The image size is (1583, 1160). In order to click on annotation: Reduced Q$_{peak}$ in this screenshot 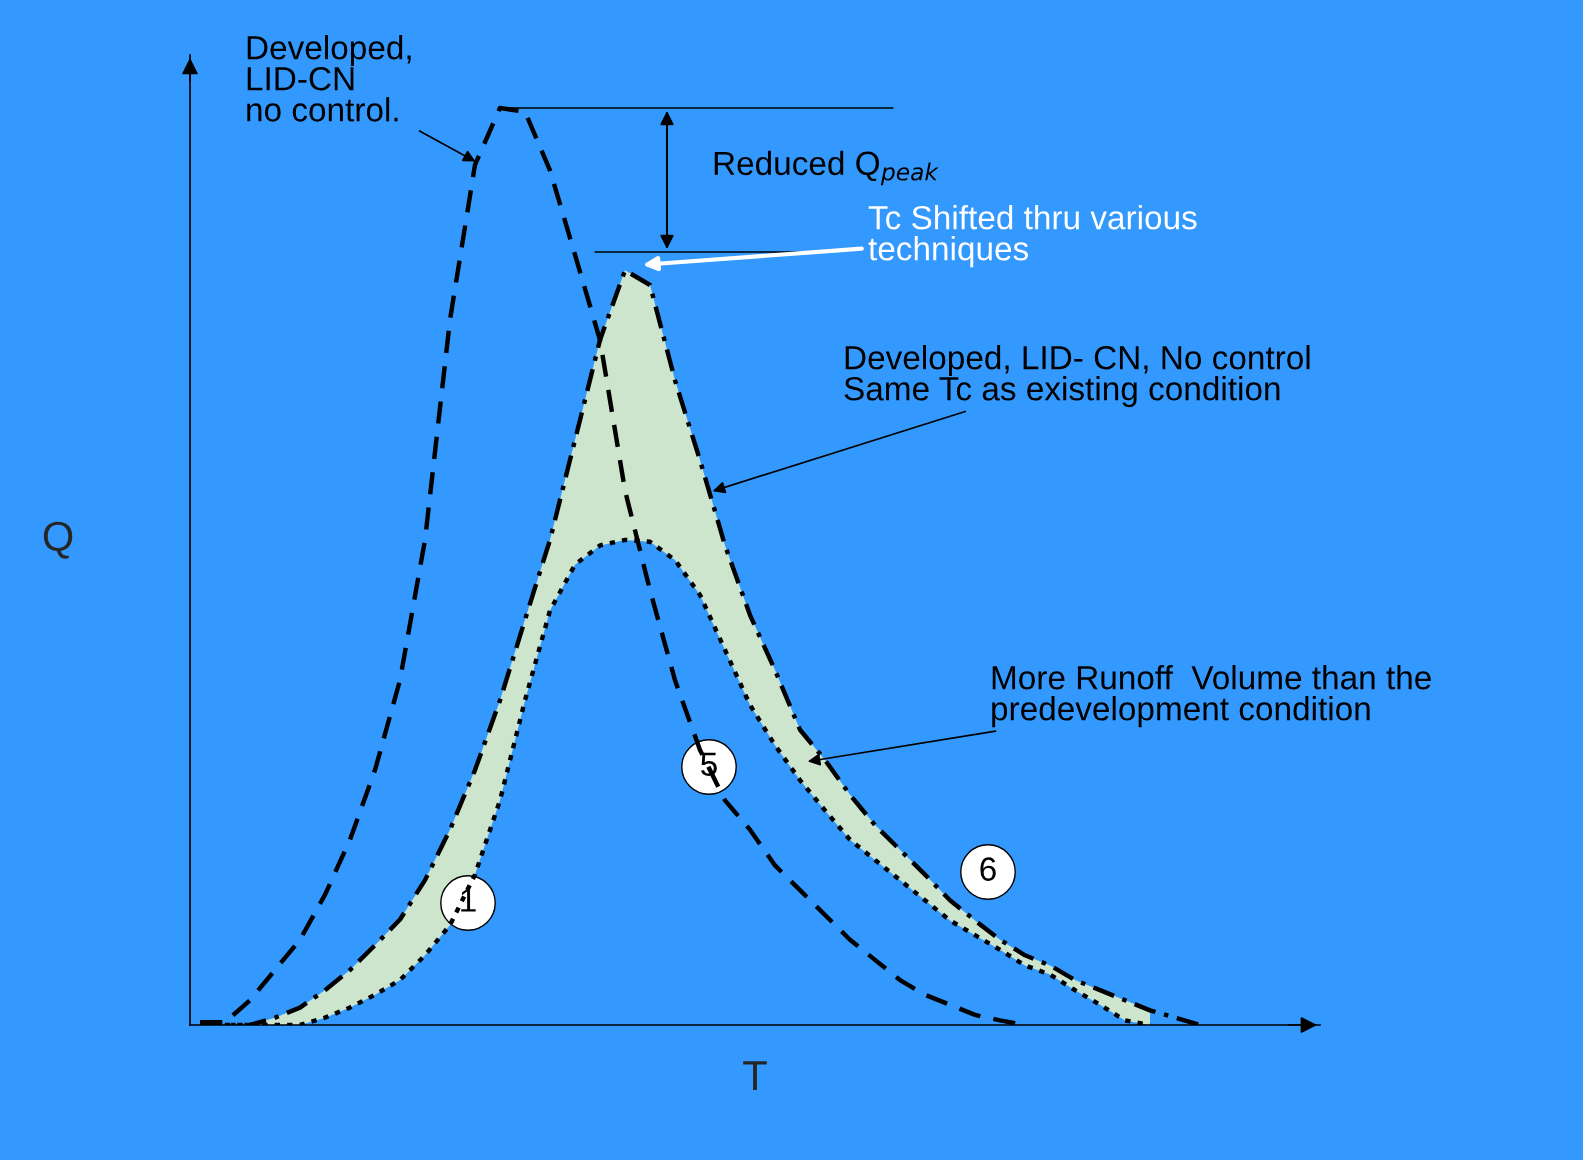, I will do `click(826, 168)`.